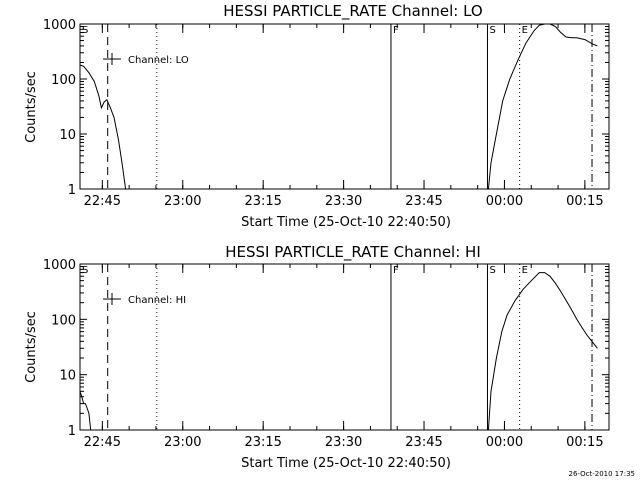 The width and height of the screenshot is (640, 480). Describe the element at coordinates (353, 252) in the screenshot. I see `panel-hi-title: HESSI PARTICLE_RATE Channel: HI` at that location.